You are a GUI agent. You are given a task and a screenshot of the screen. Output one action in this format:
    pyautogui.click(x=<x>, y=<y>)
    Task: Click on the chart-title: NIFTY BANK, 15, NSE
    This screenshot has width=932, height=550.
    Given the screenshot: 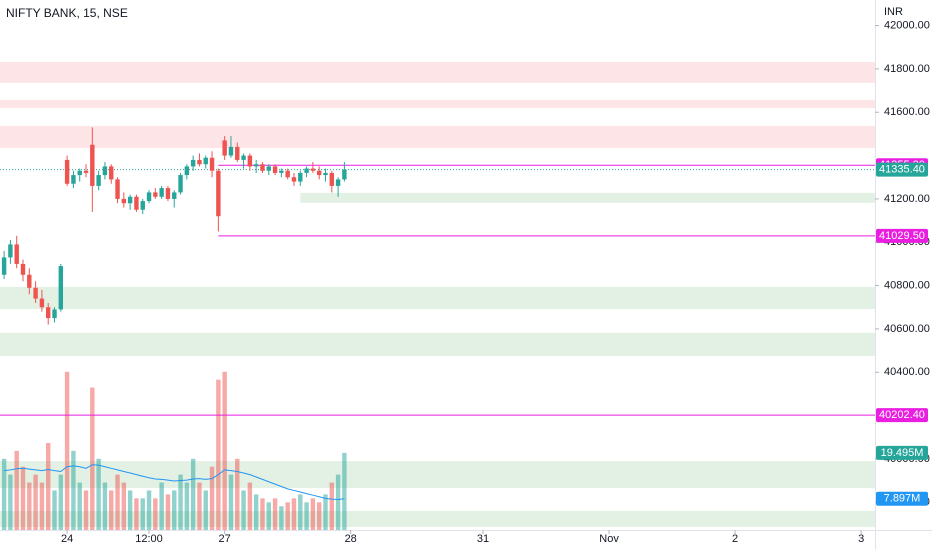 What is the action you would take?
    pyautogui.click(x=67, y=13)
    